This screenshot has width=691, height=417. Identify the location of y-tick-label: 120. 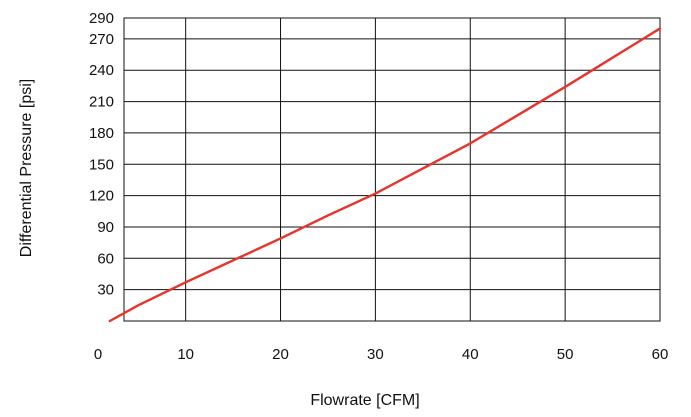
(101, 196).